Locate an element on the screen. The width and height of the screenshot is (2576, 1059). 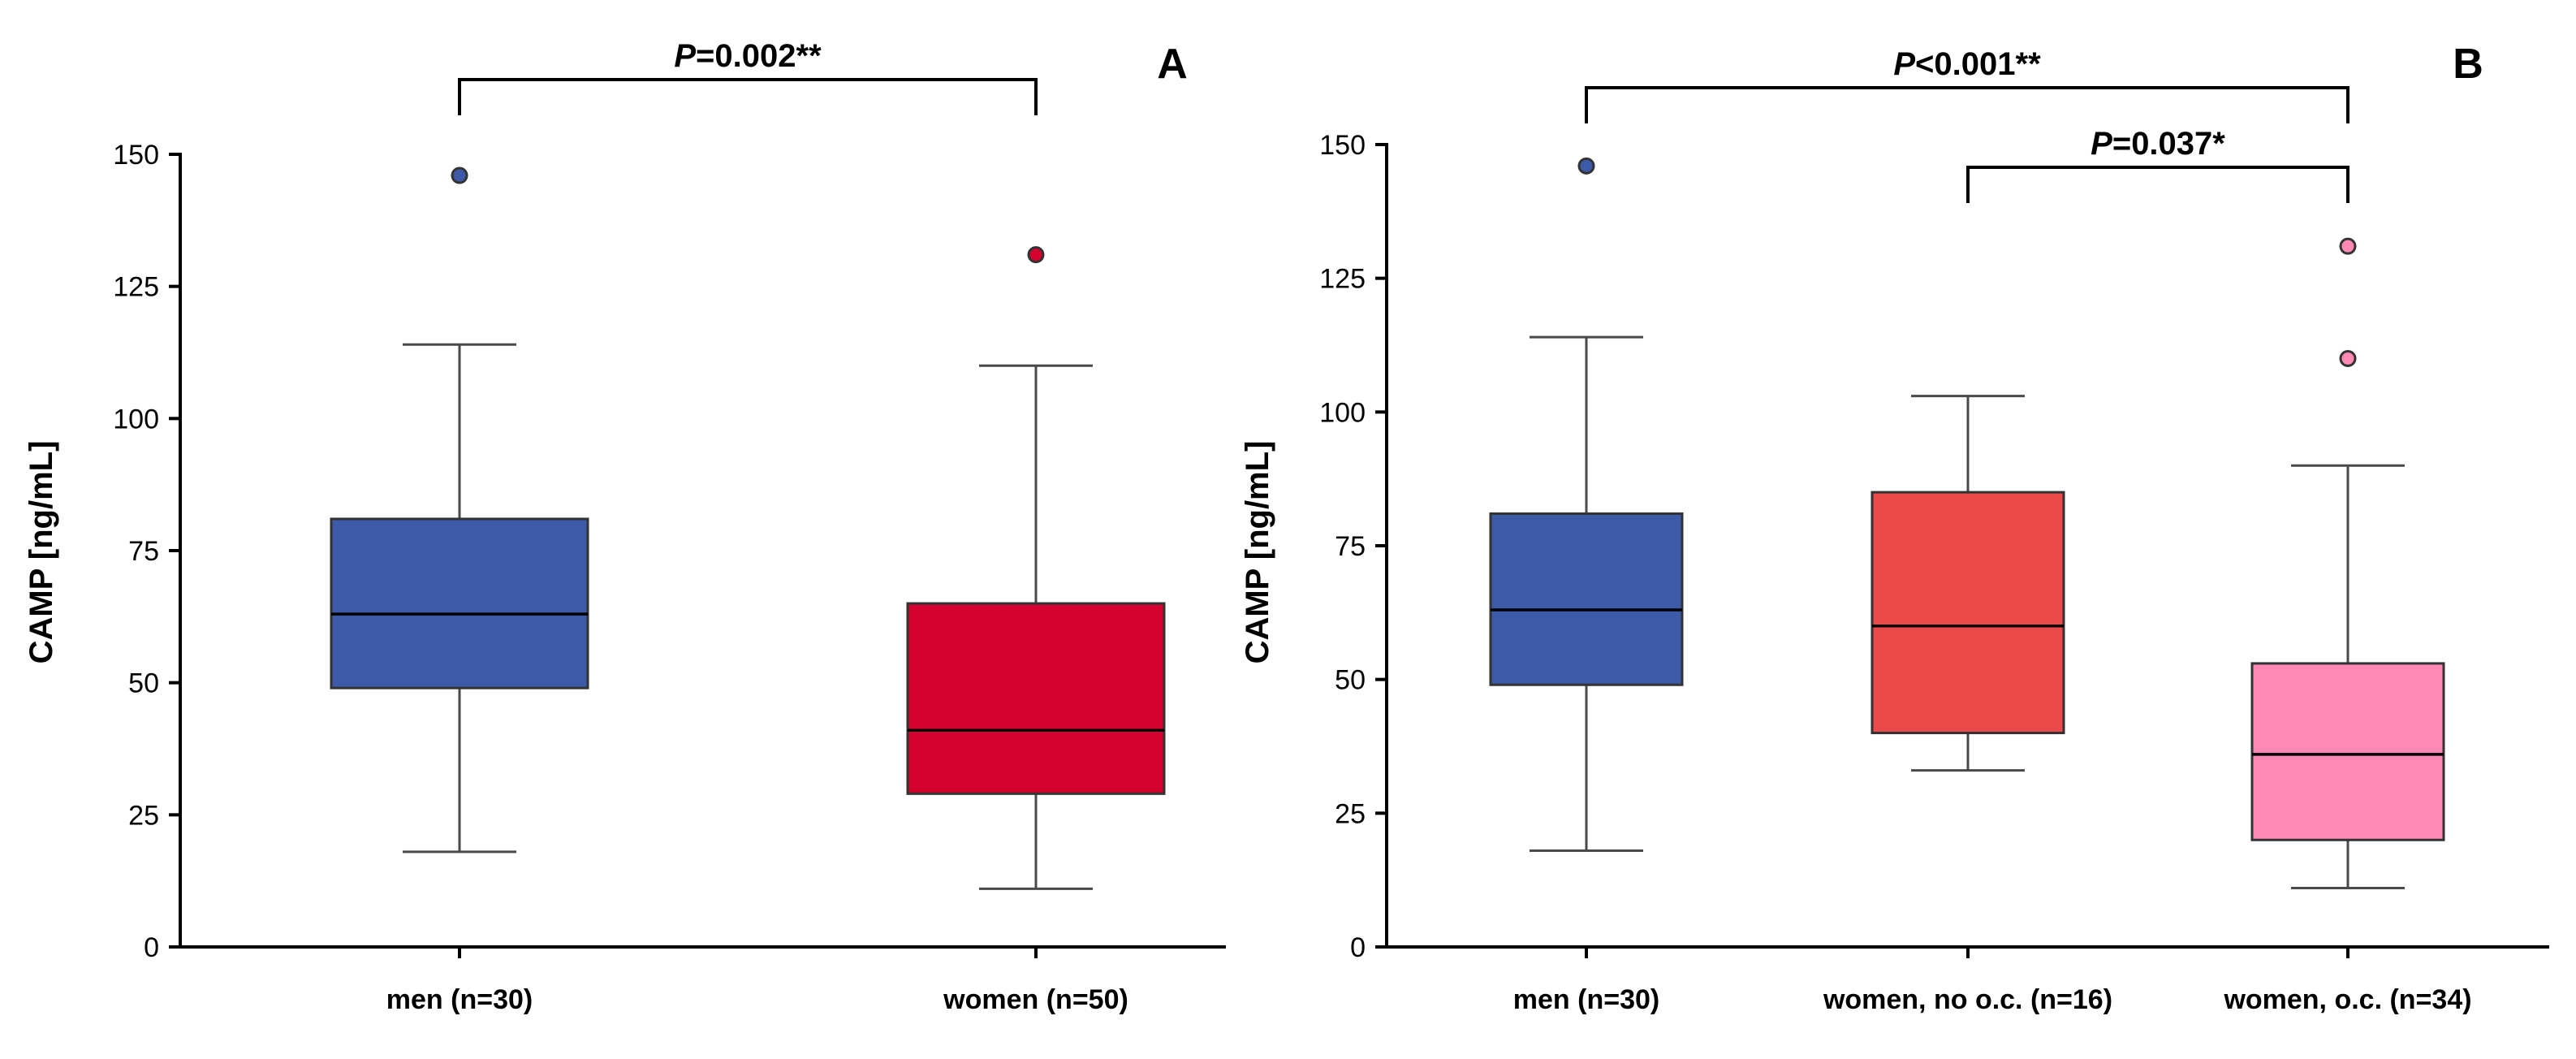
significance-label: P<0.001** is located at coordinates (1967, 64).